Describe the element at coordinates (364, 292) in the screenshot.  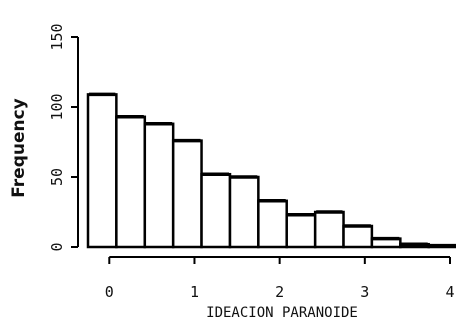
I see `x-tick-label: 3` at that location.